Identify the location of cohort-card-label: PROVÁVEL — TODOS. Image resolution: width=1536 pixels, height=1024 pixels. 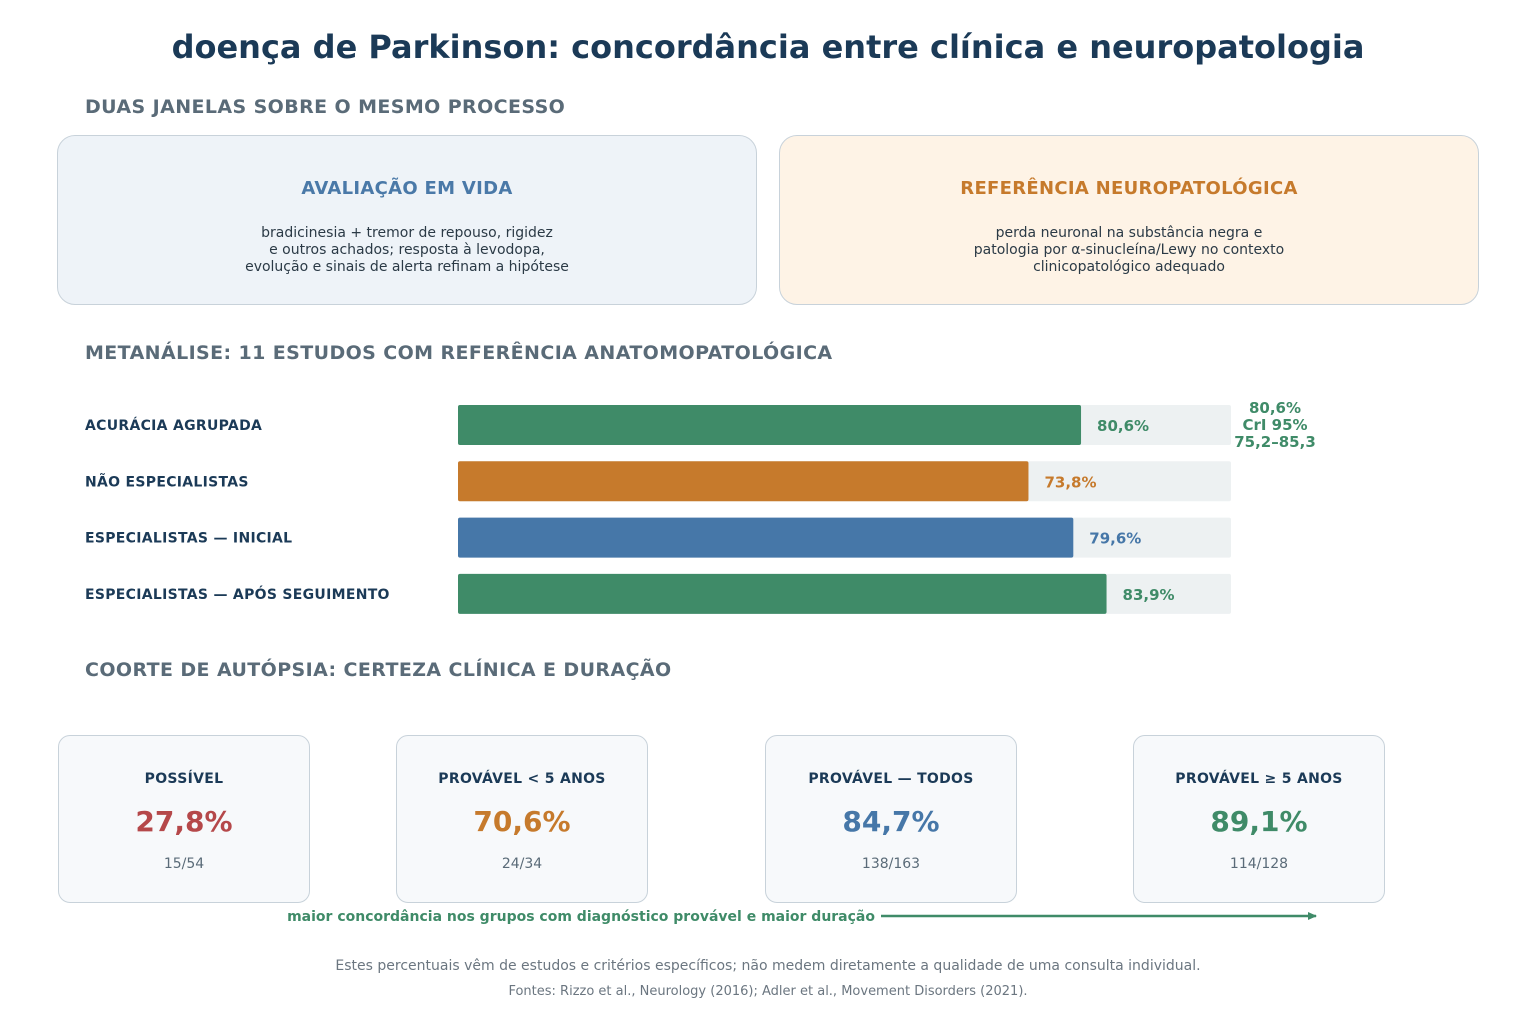
(891, 779).